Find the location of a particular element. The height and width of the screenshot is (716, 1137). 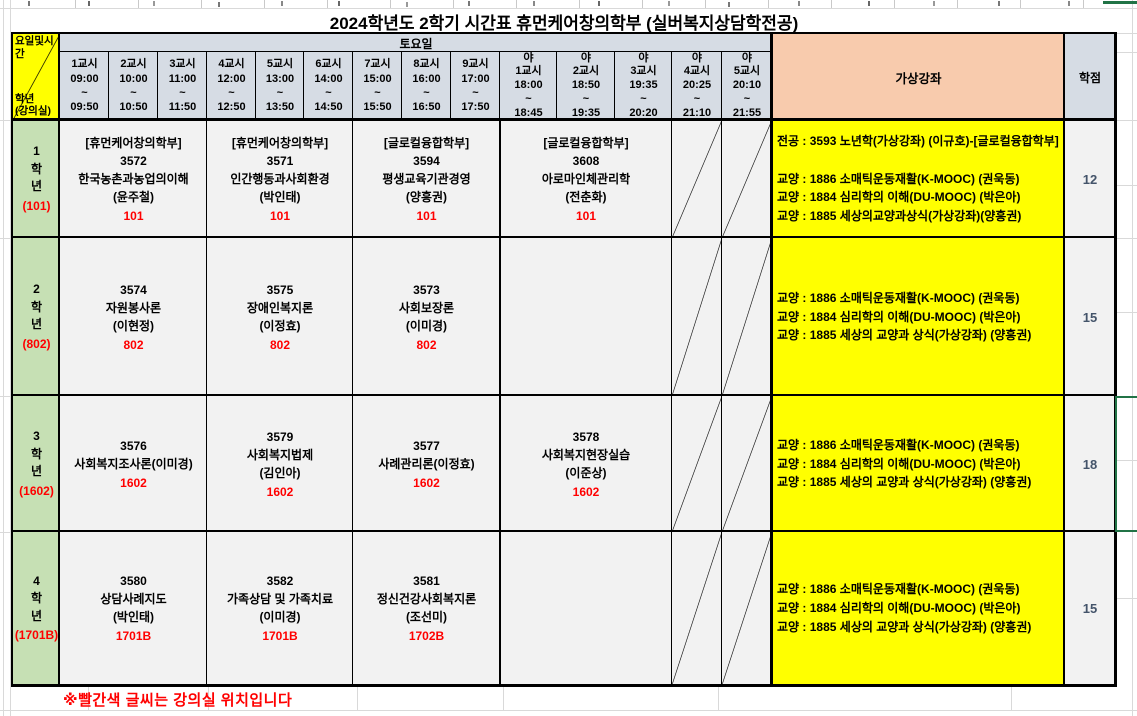

saturday-header-cell: 토요일 is located at coordinates (416, 43).